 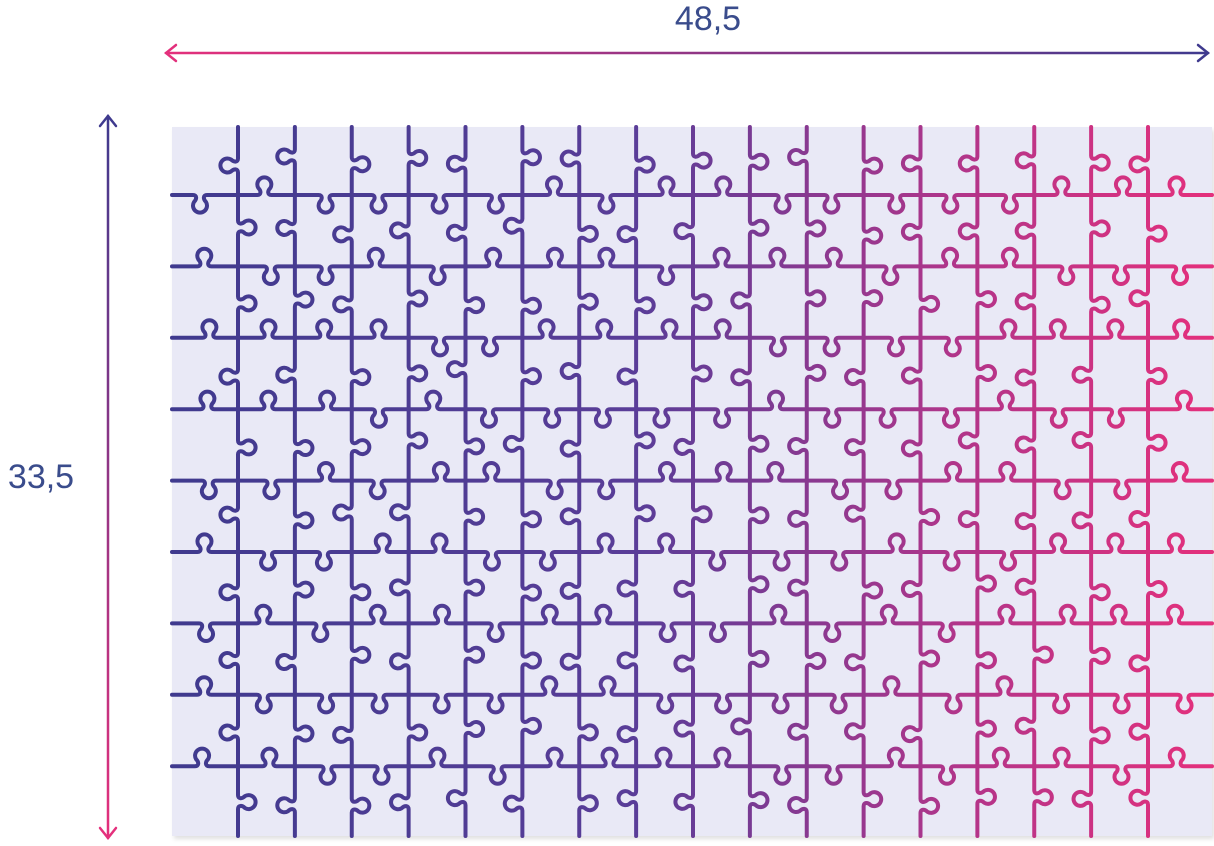 I want to click on width-dimension-label: 48,5, so click(x=708, y=19).